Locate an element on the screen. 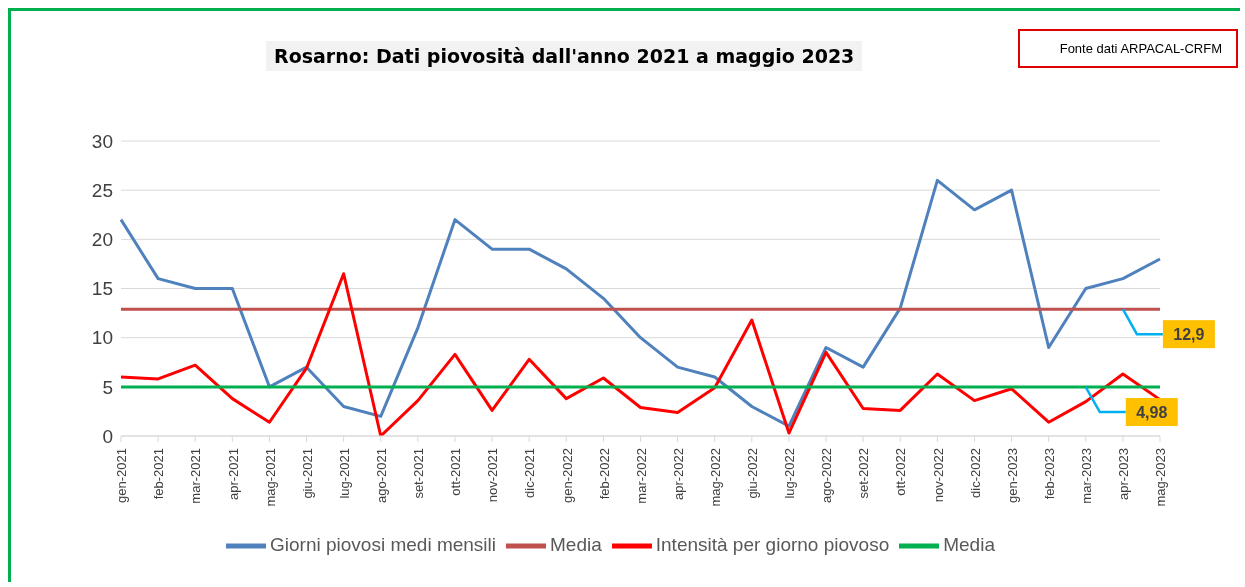 This screenshot has width=1245, height=587. y-tick-label: 5 is located at coordinates (107, 387).